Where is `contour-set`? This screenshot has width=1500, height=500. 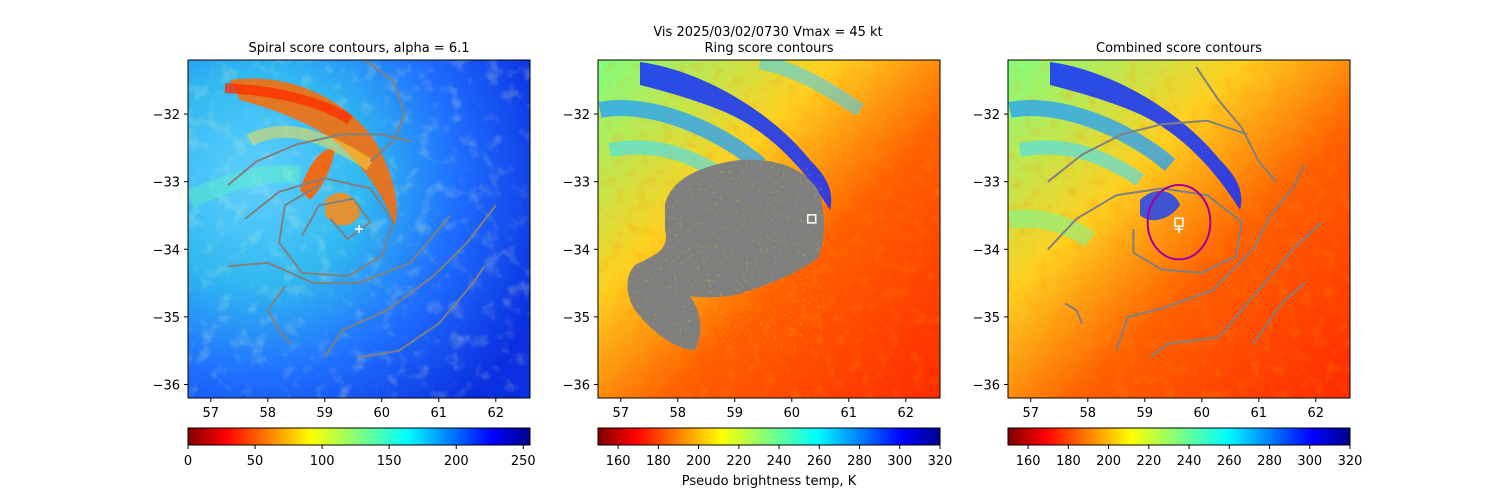 contour-set is located at coordinates (362, 209).